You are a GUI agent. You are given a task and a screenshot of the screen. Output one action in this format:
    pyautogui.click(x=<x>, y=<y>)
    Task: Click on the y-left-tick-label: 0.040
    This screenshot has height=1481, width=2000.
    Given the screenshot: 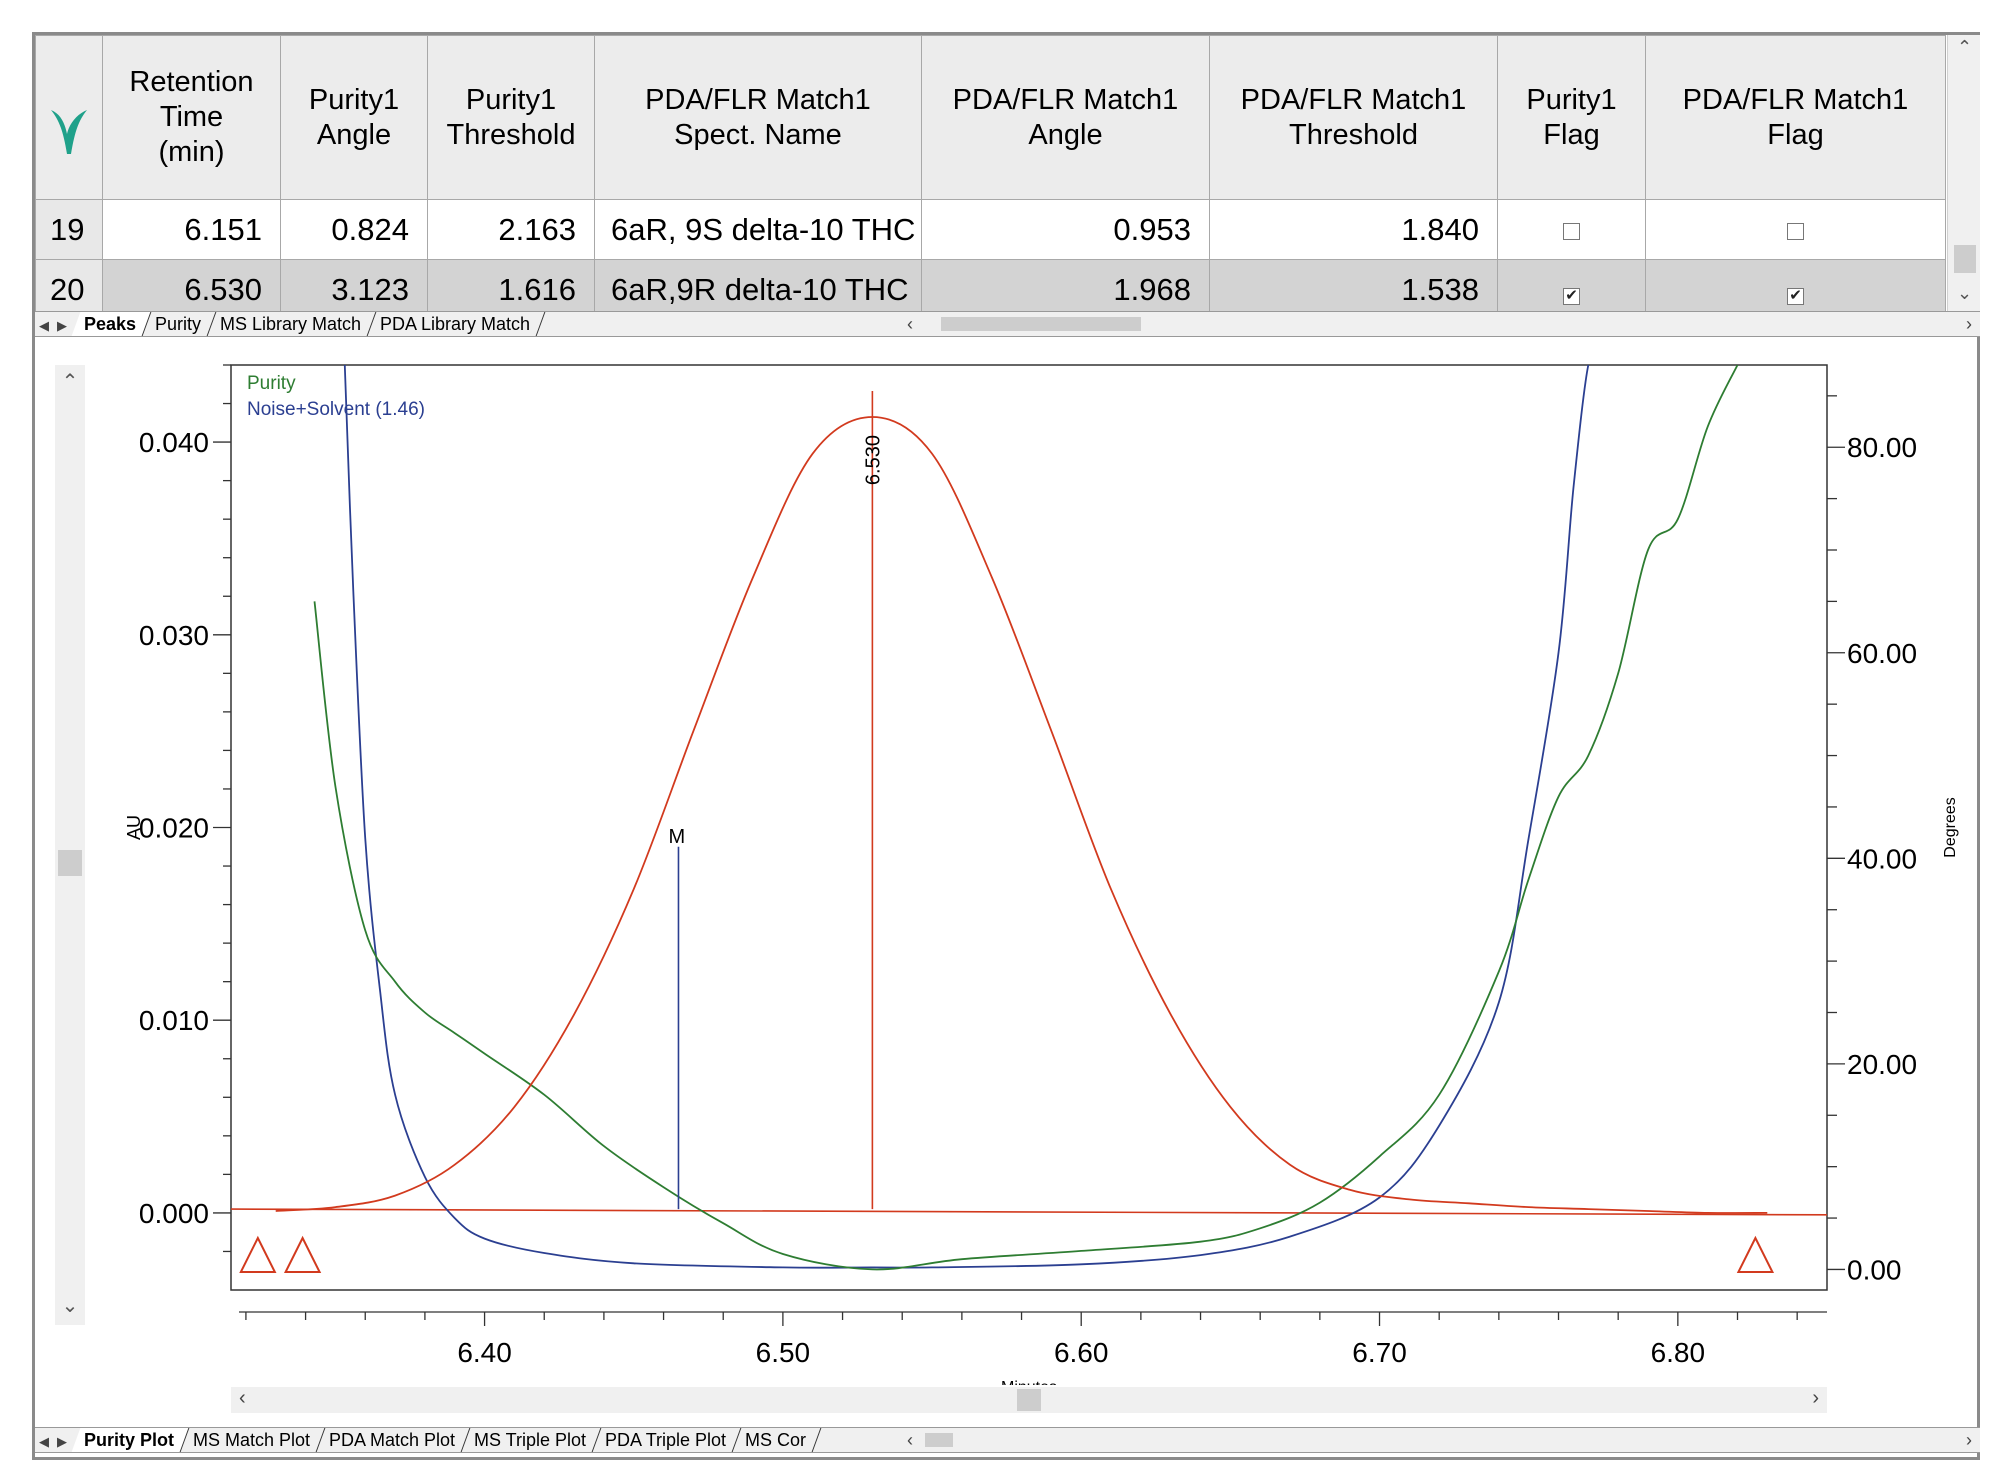 What is the action you would take?
    pyautogui.click(x=174, y=442)
    